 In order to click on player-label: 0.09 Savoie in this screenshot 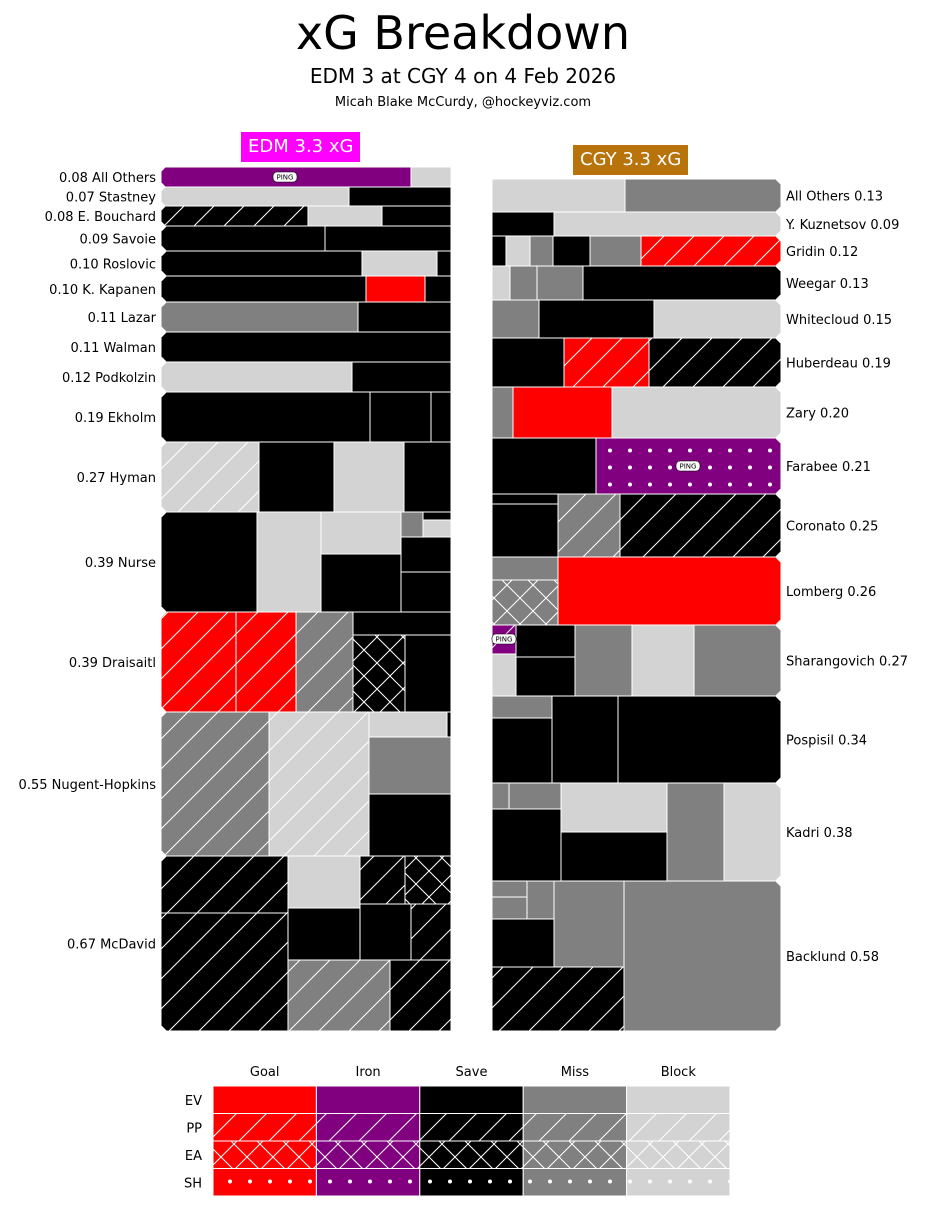, I will do `click(117, 240)`.